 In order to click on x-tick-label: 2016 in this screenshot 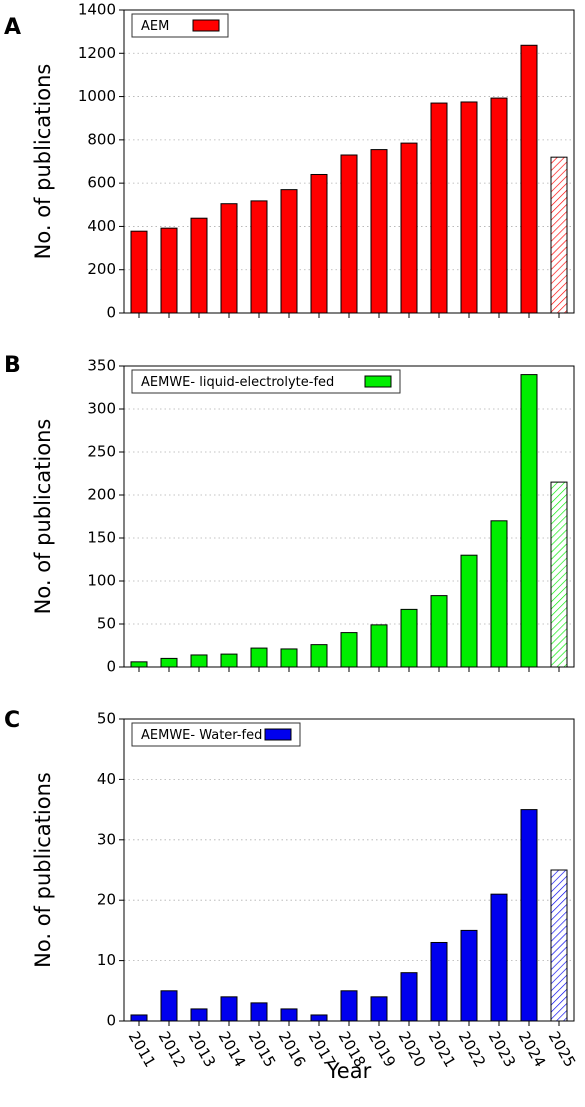, I will do `click(292, 1049)`.